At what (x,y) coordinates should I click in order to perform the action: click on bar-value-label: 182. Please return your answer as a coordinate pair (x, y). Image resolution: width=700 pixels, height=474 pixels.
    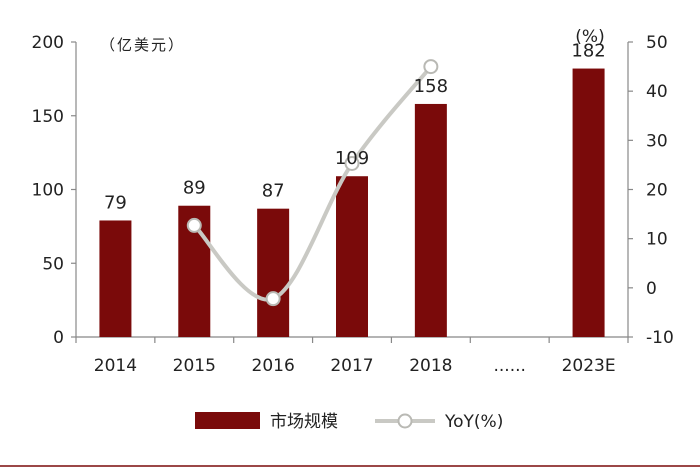
    Looking at the image, I should click on (588, 51).